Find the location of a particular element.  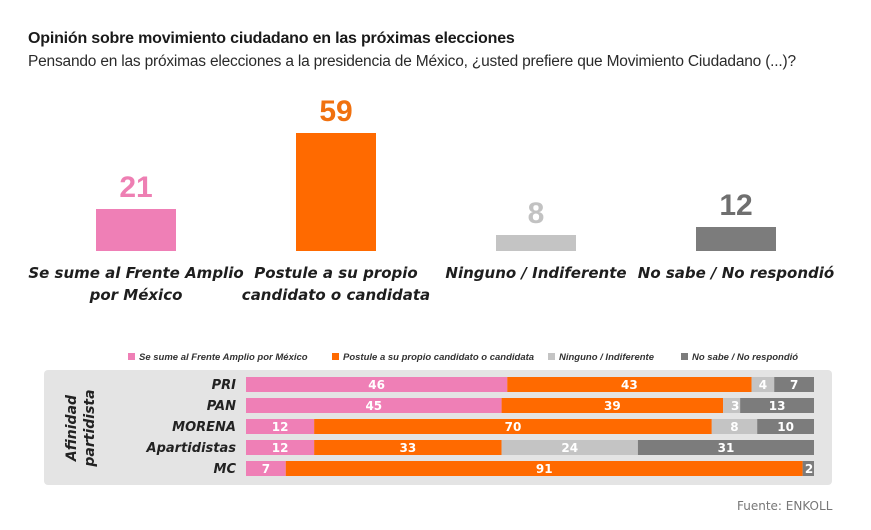

row-label: MORENA is located at coordinates (204, 427).